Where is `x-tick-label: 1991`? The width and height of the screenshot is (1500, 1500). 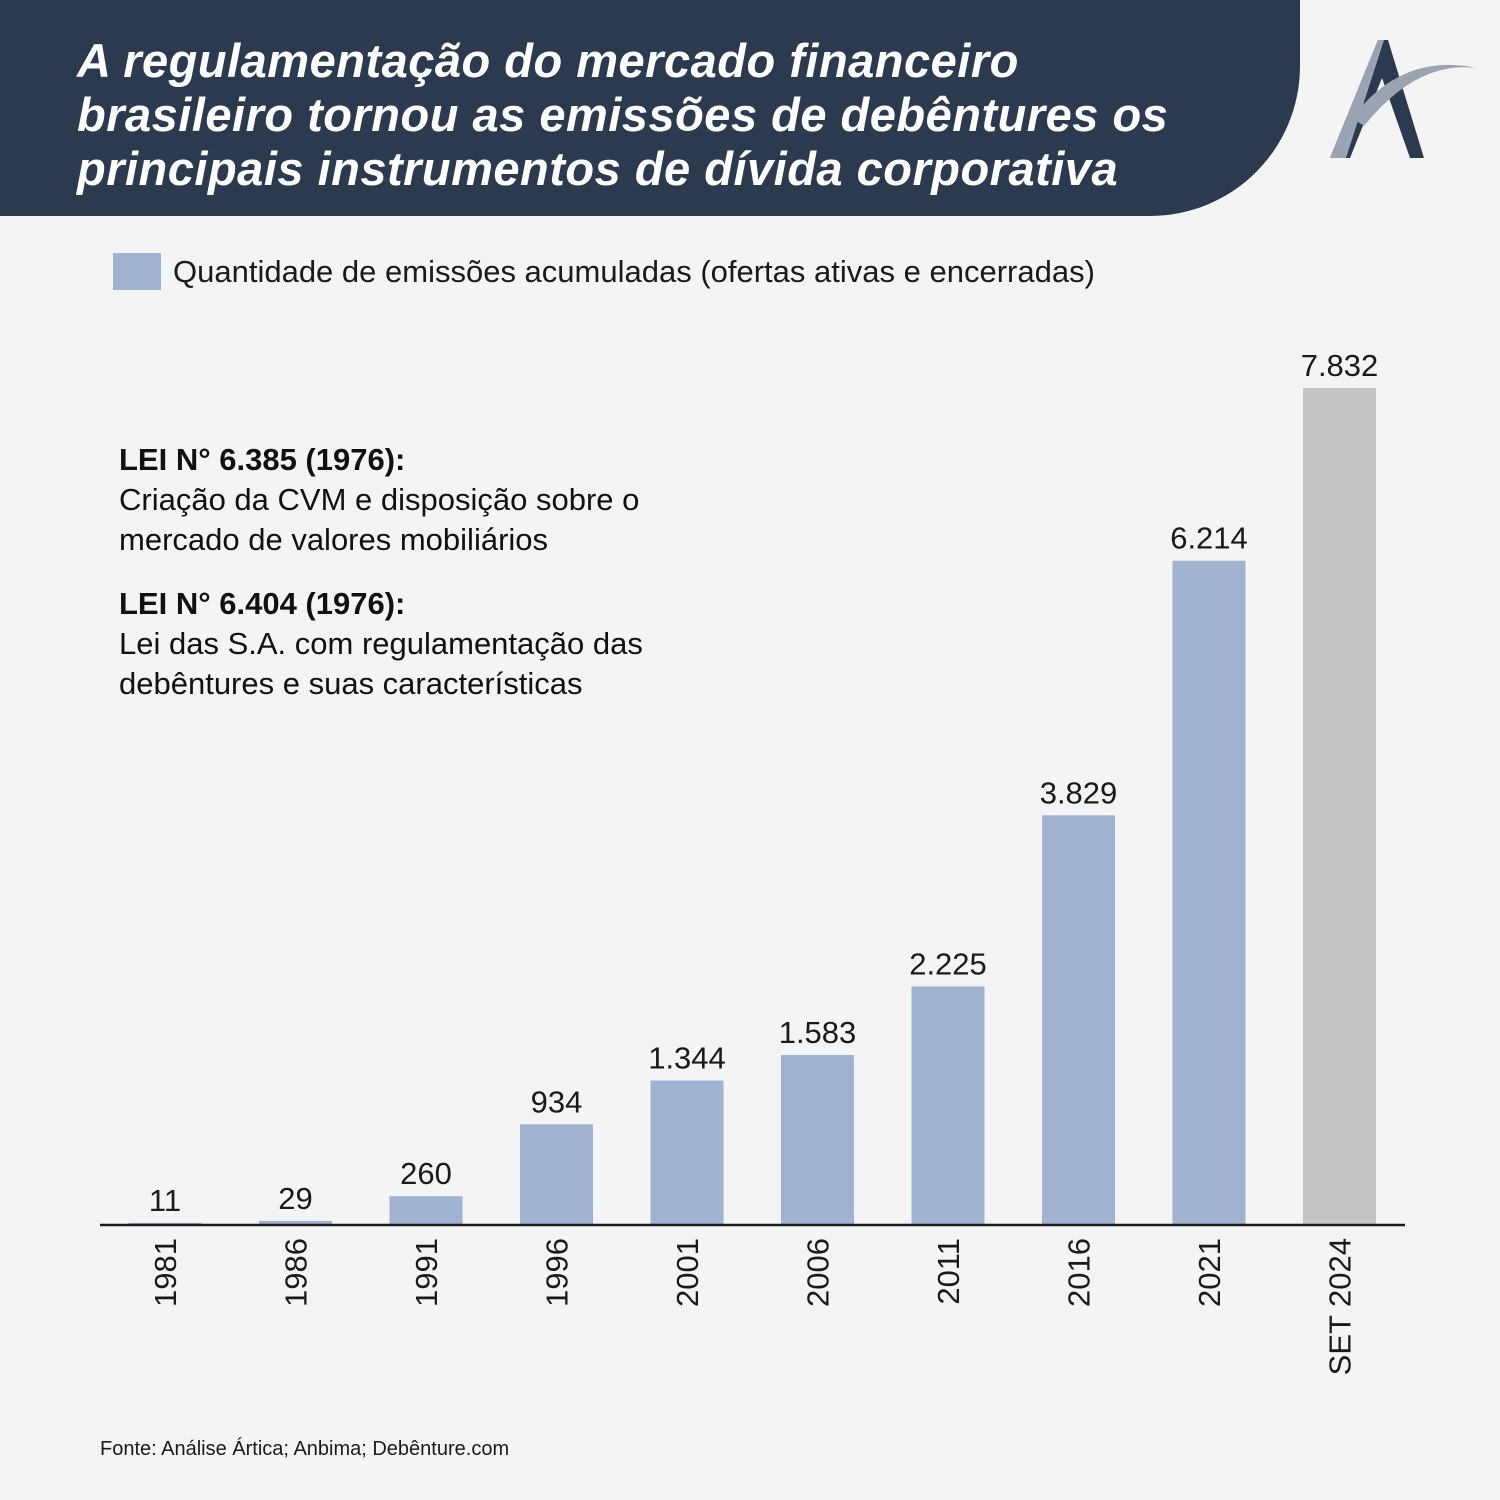
x-tick-label: 1991 is located at coordinates (426, 1272).